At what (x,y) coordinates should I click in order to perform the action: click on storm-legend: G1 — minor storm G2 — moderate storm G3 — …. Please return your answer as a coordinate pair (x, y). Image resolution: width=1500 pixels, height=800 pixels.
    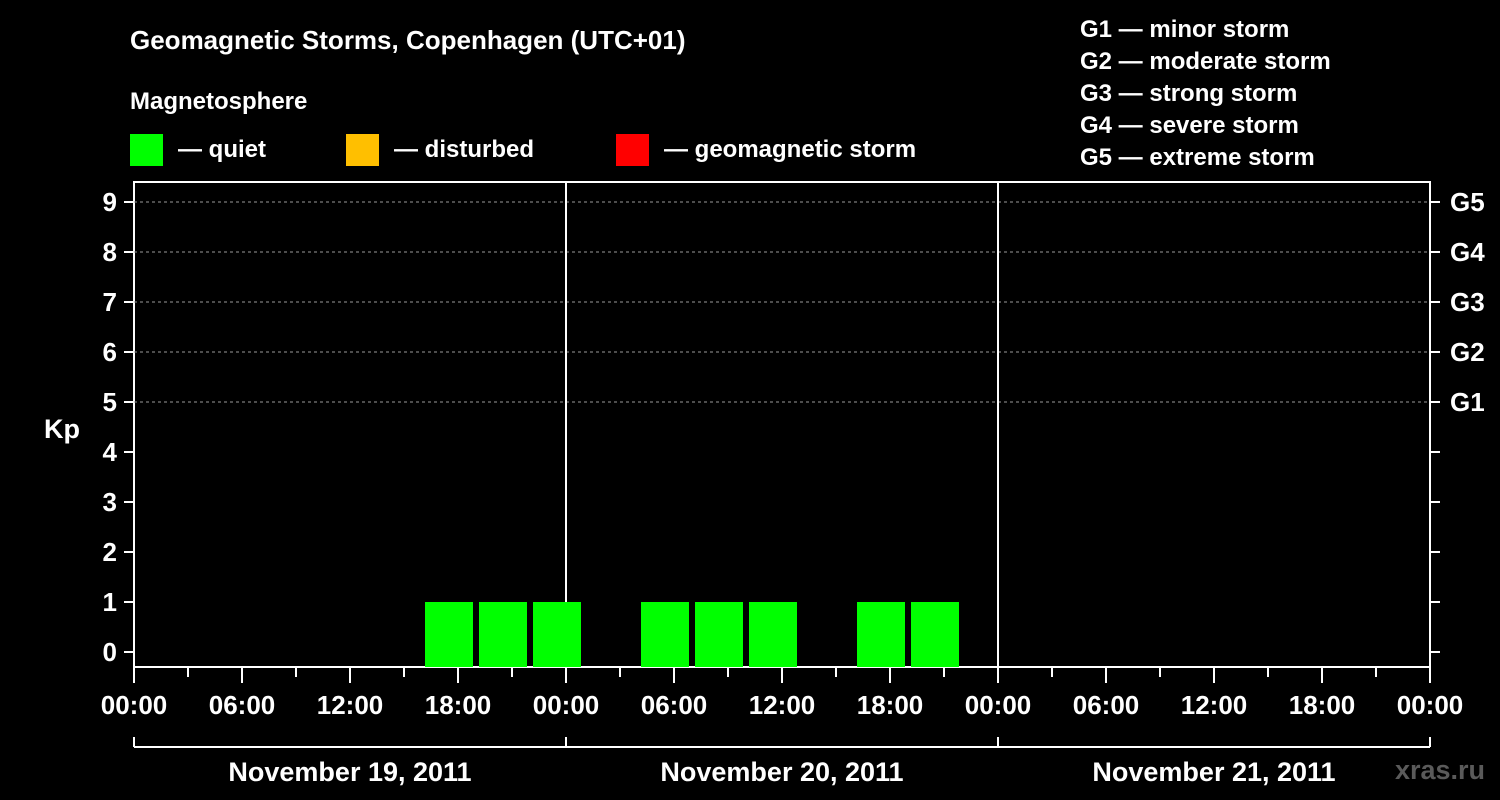
    Looking at the image, I should click on (1205, 93).